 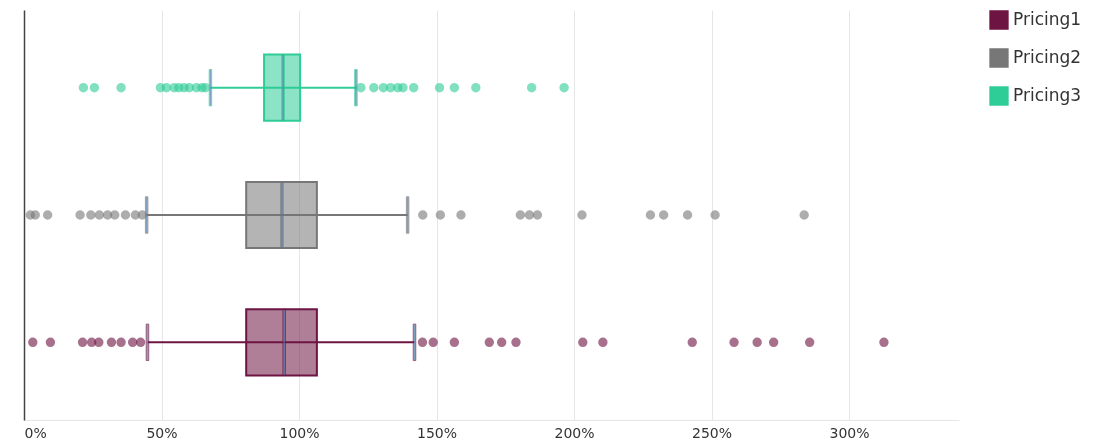 I want to click on legend-label: Pricing2, so click(x=1047, y=57).